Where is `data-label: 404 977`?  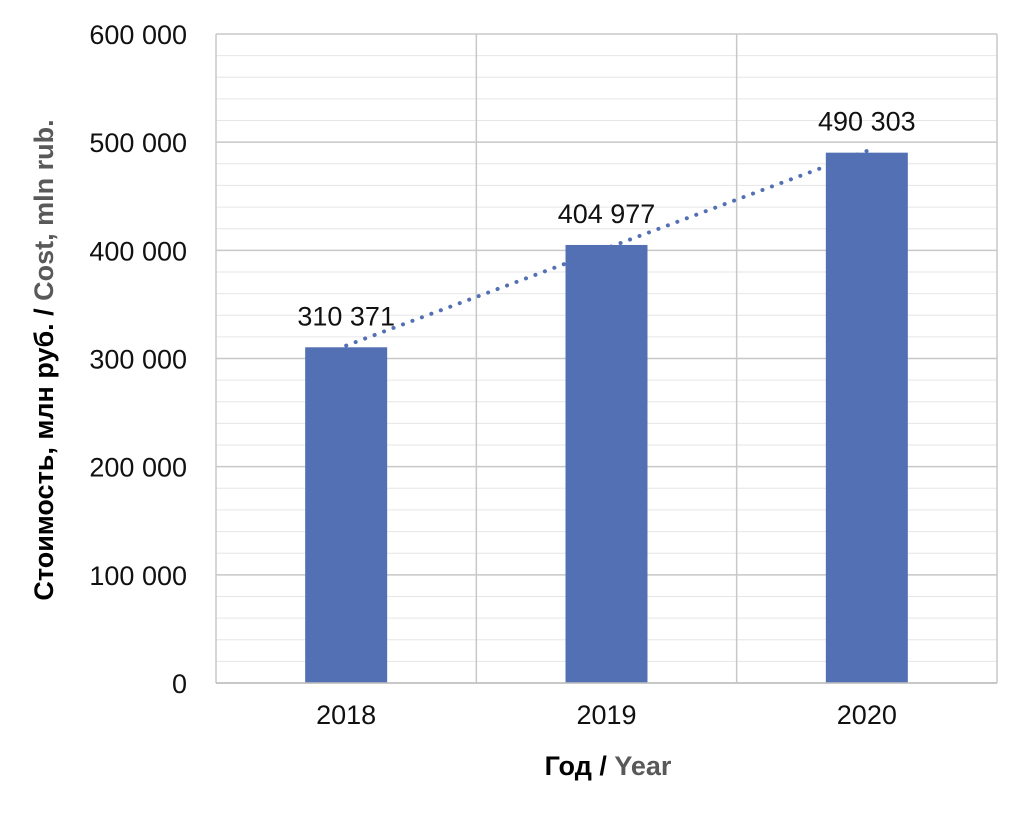
data-label: 404 977 is located at coordinates (607, 214).